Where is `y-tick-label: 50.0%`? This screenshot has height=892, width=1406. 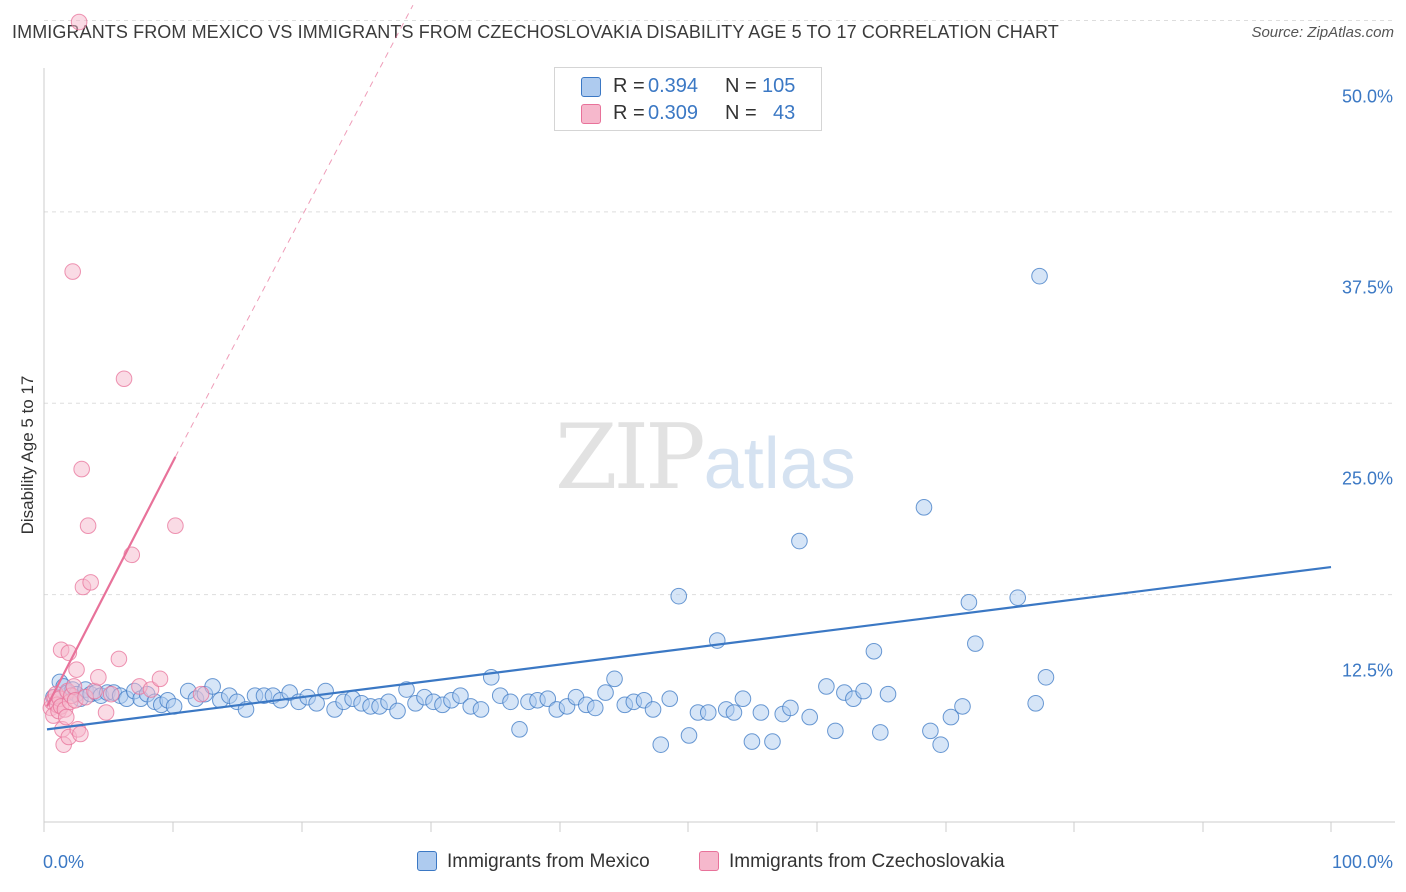
y-tick-label: 50.0% is located at coordinates (1367, 96).